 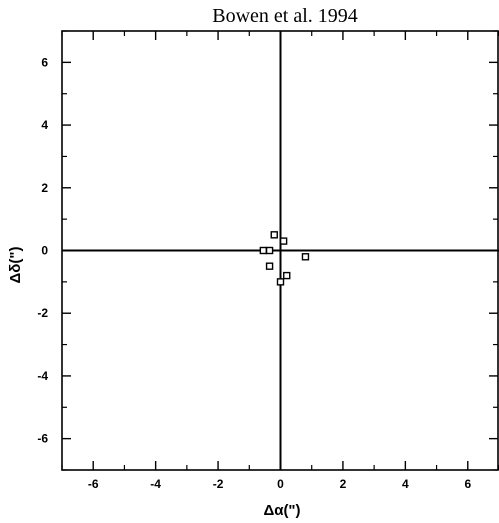 I want to click on y-tick-label: 6, so click(x=44, y=62).